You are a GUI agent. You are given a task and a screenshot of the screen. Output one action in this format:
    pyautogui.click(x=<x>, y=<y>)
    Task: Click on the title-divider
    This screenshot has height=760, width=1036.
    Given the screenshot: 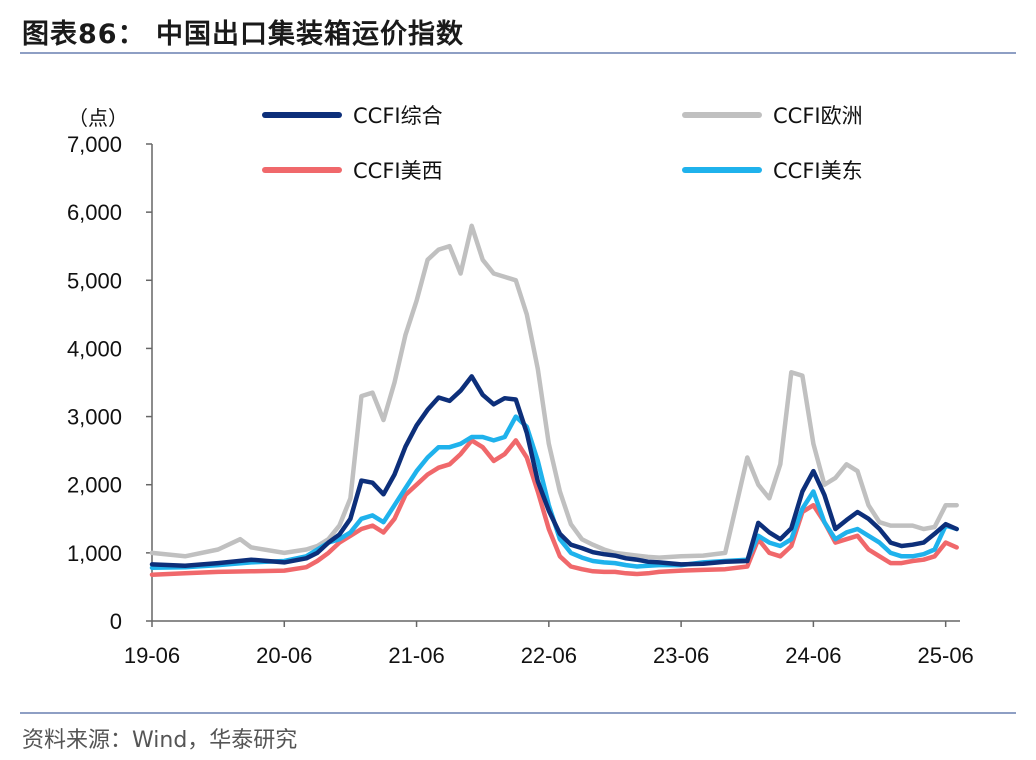 What is the action you would take?
    pyautogui.click(x=518, y=53)
    